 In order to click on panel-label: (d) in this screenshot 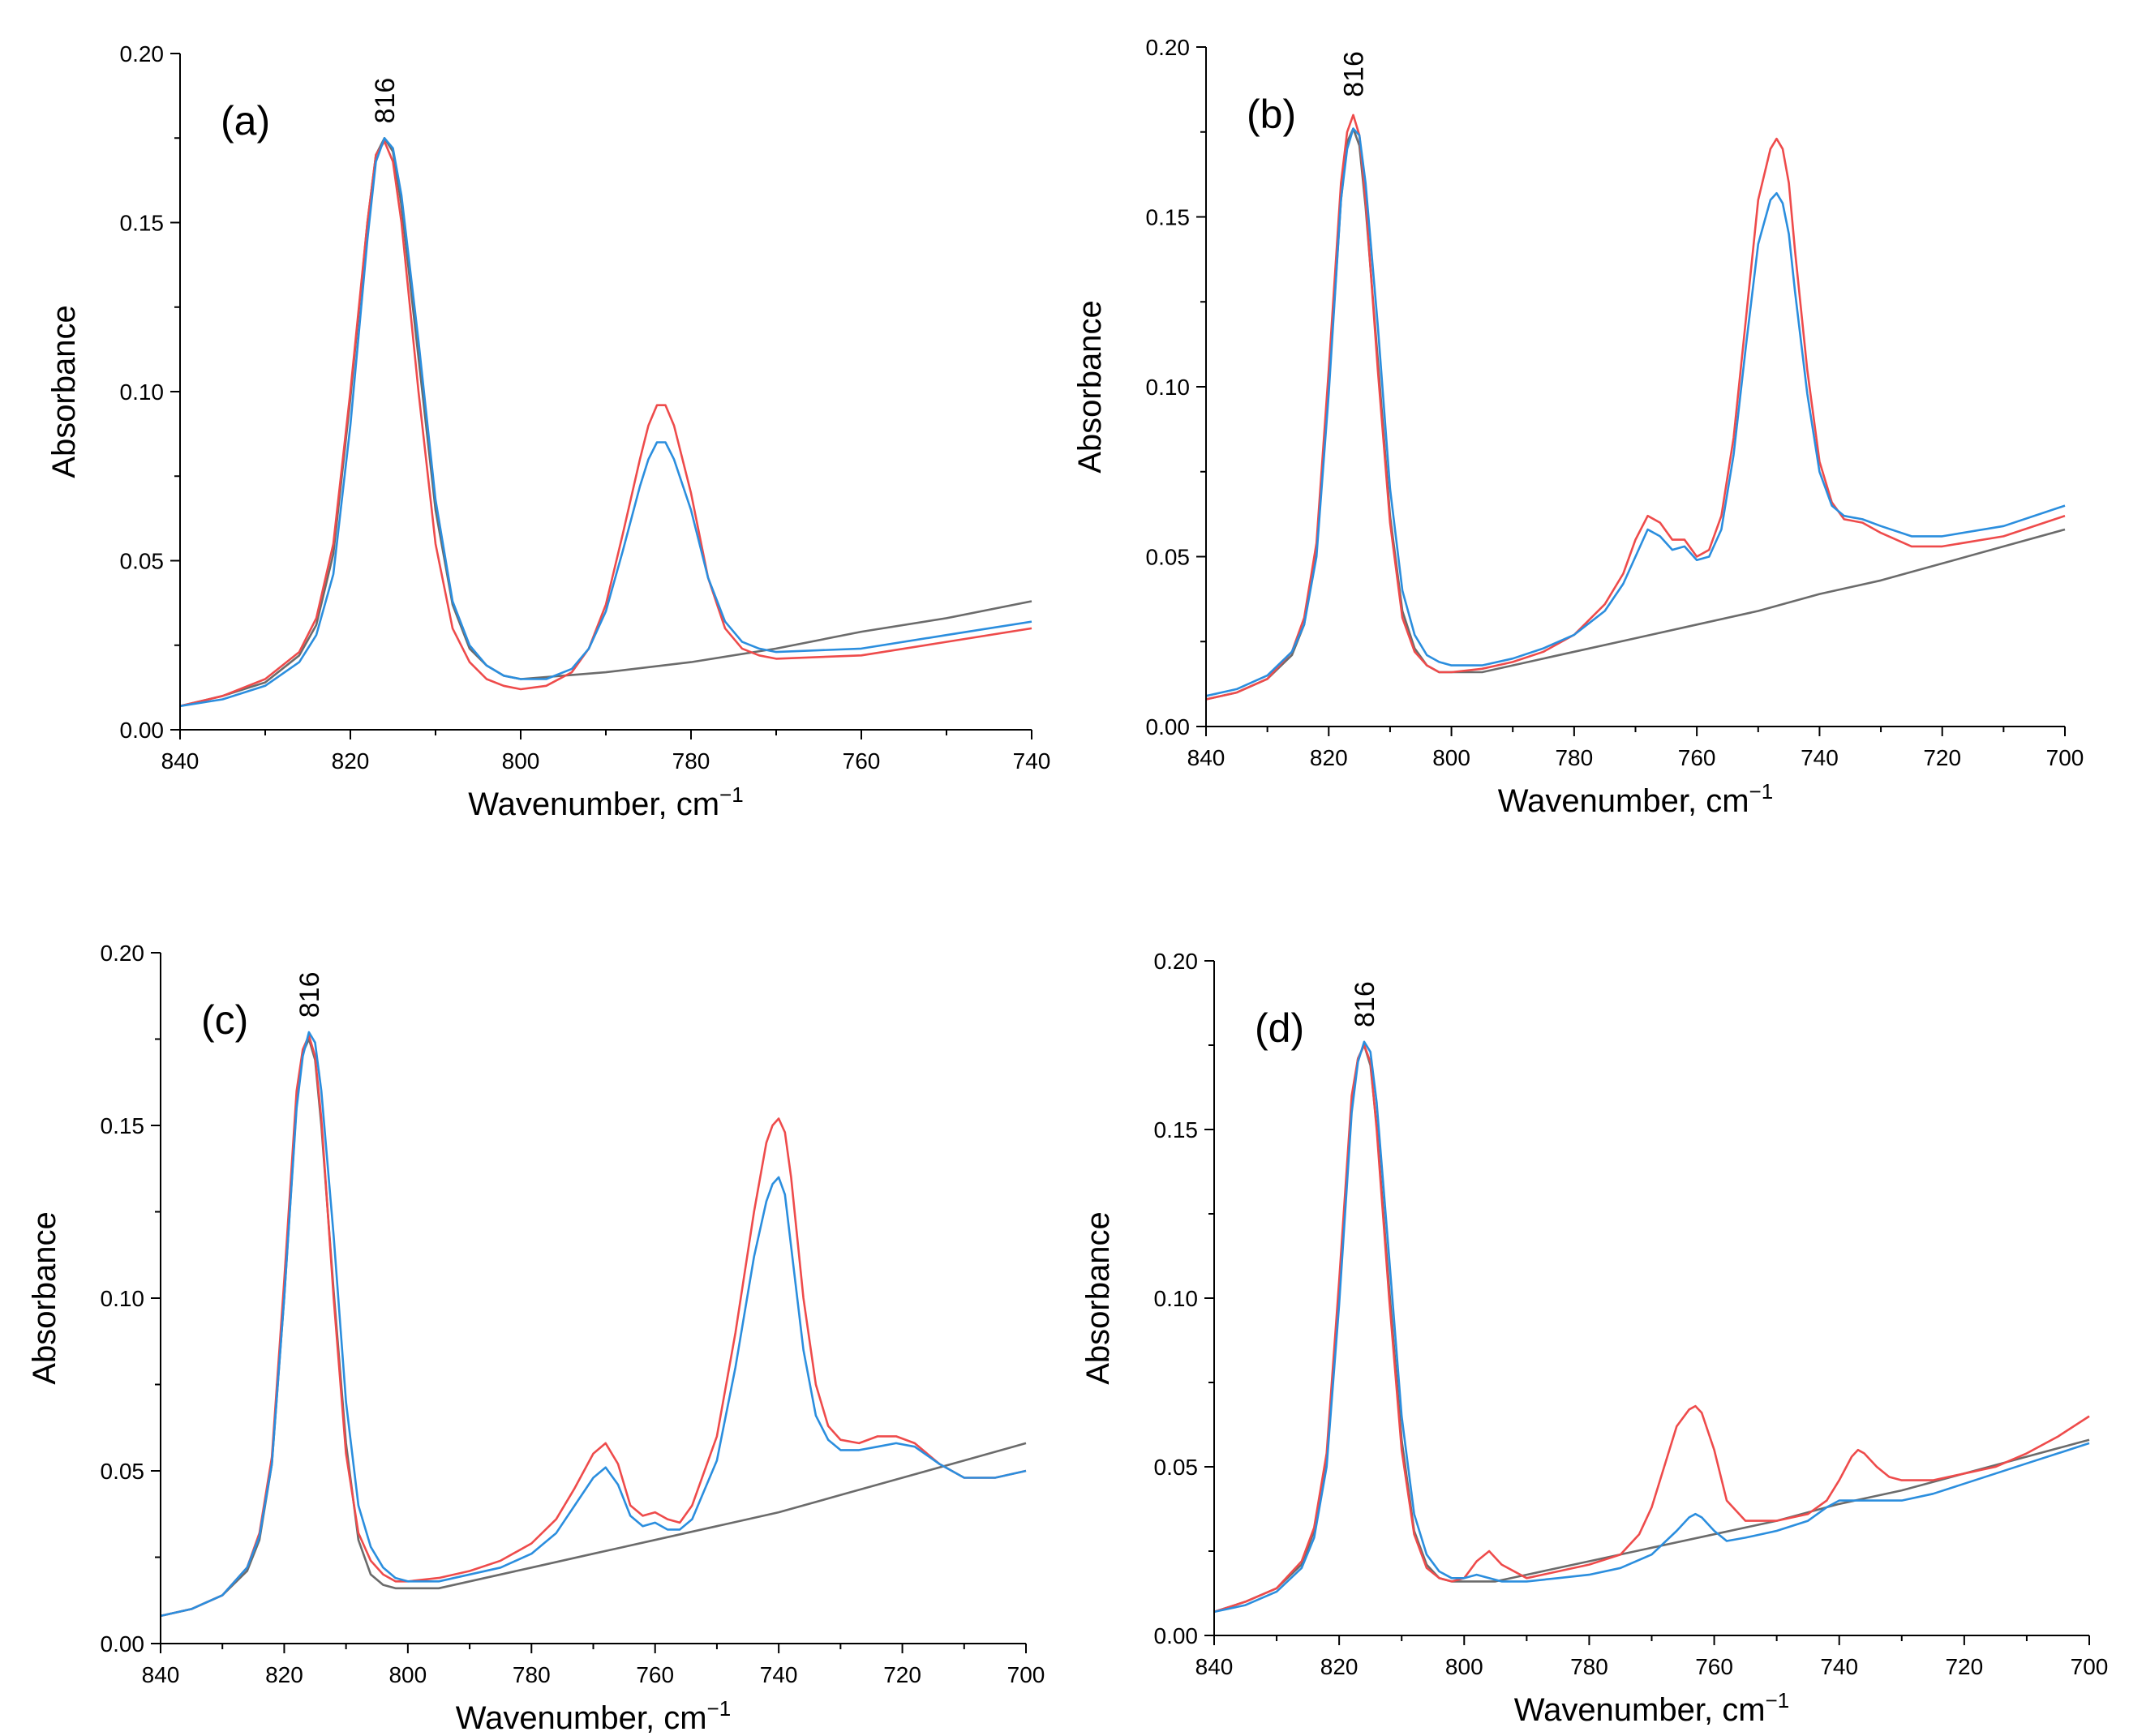, I will do `click(1279, 1028)`.